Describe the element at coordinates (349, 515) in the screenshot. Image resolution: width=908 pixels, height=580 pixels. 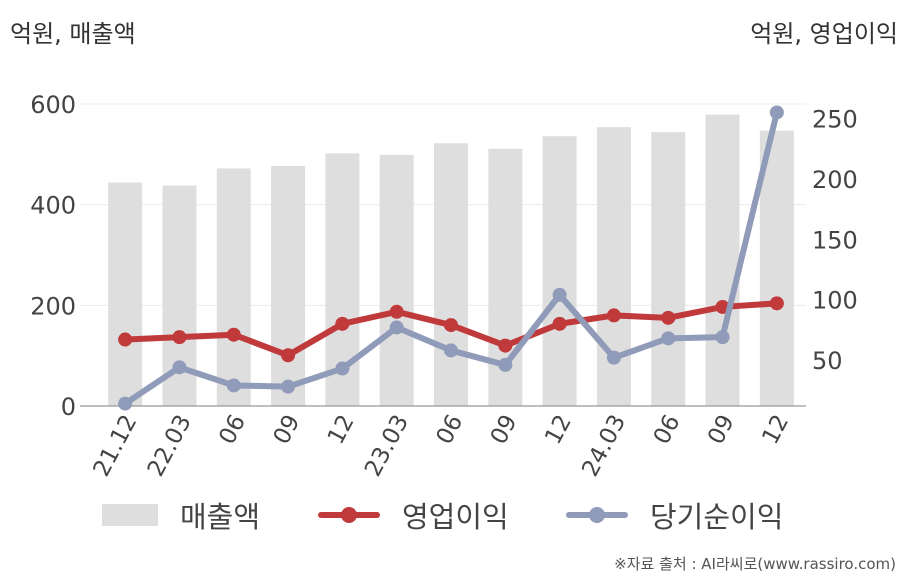
I see `legend-swatch-operating-profit` at that location.